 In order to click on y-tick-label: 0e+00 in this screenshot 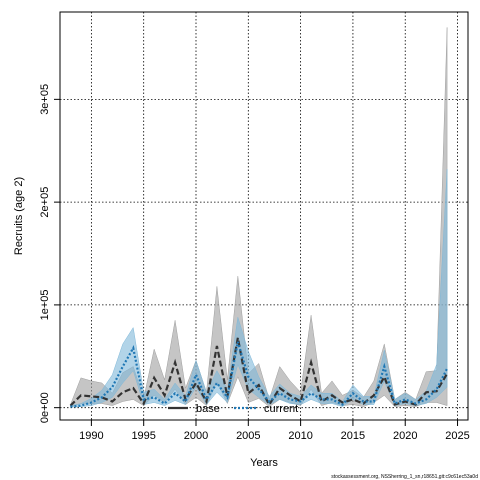, I will do `click(45, 407)`.